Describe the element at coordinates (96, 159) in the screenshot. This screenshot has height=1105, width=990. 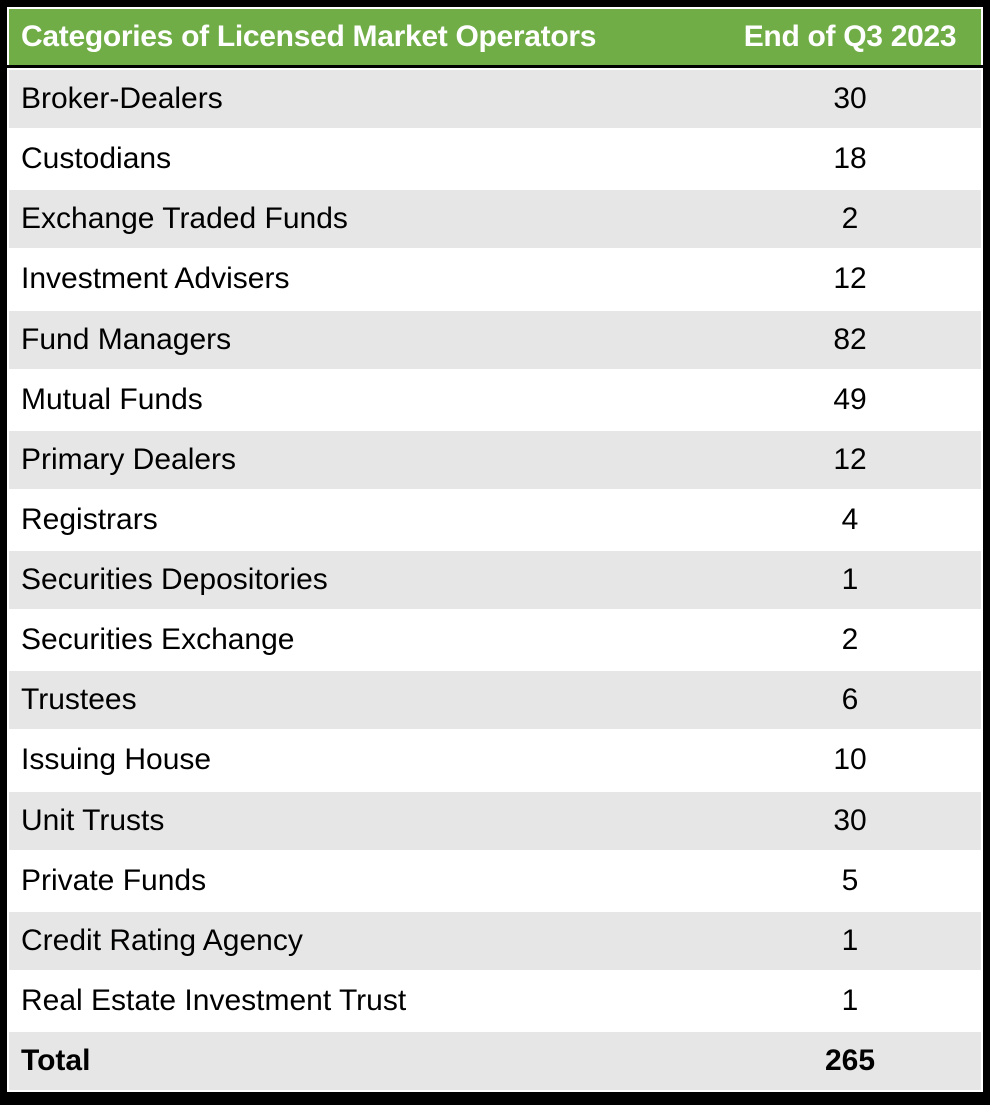
I see `row-category-label: Custodians` at that location.